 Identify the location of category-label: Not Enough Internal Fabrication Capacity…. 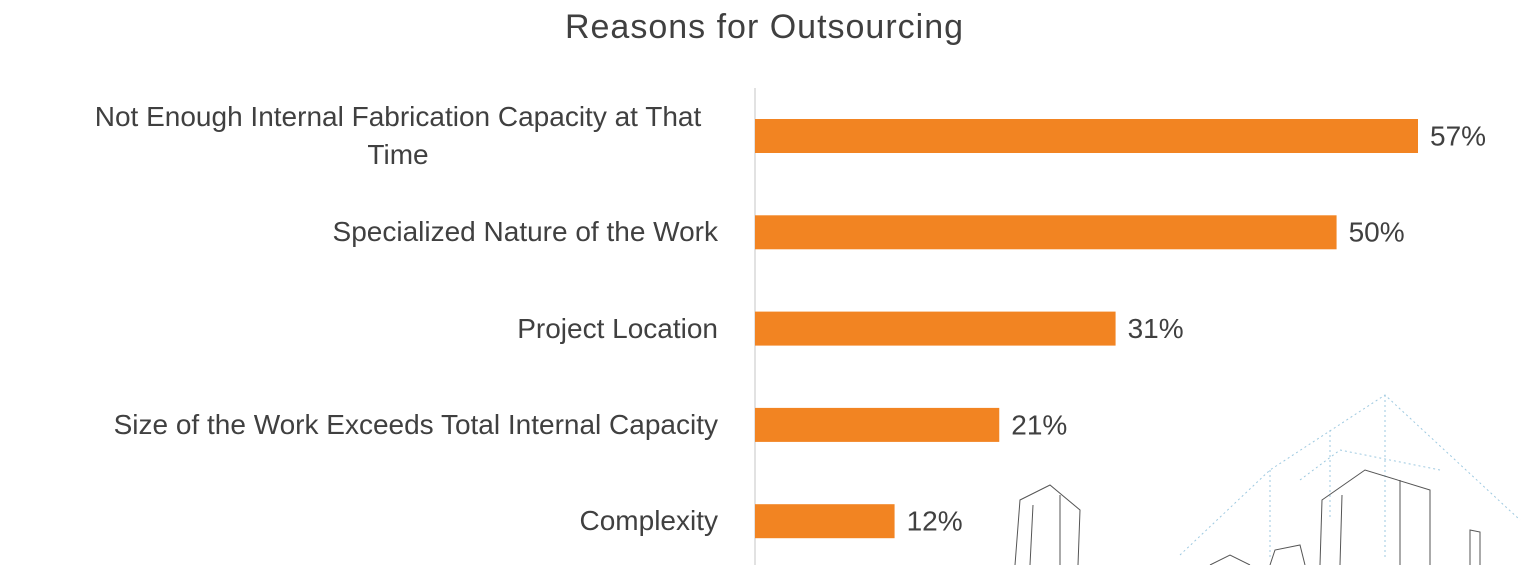
(398, 135).